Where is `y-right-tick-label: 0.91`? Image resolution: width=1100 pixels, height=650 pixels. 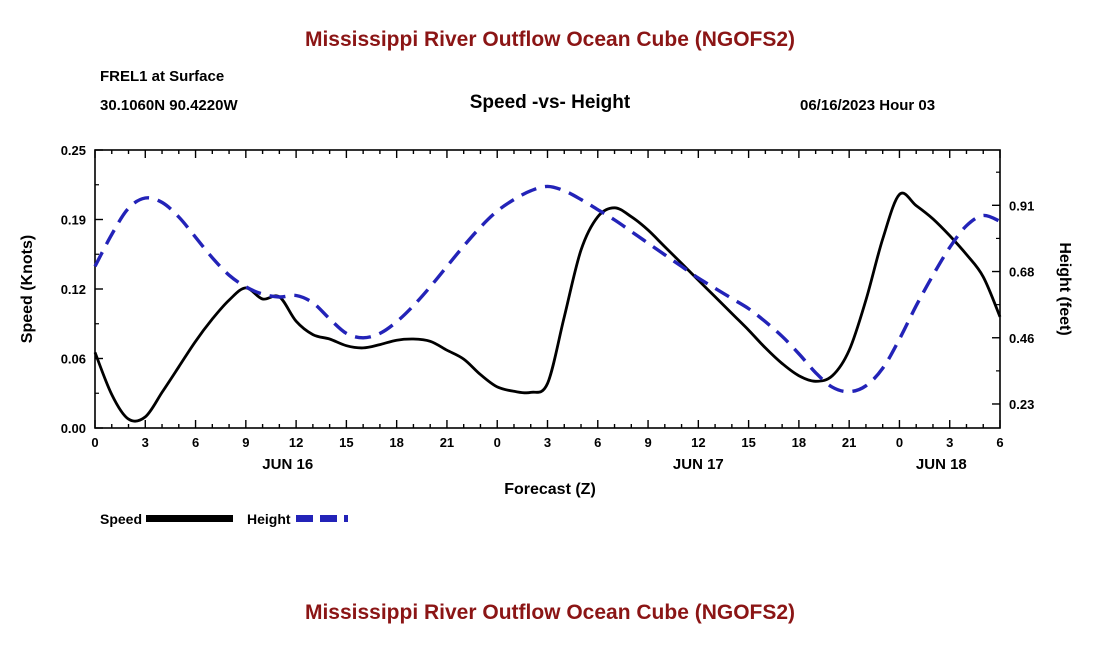 y-right-tick-label: 0.91 is located at coordinates (1021, 205).